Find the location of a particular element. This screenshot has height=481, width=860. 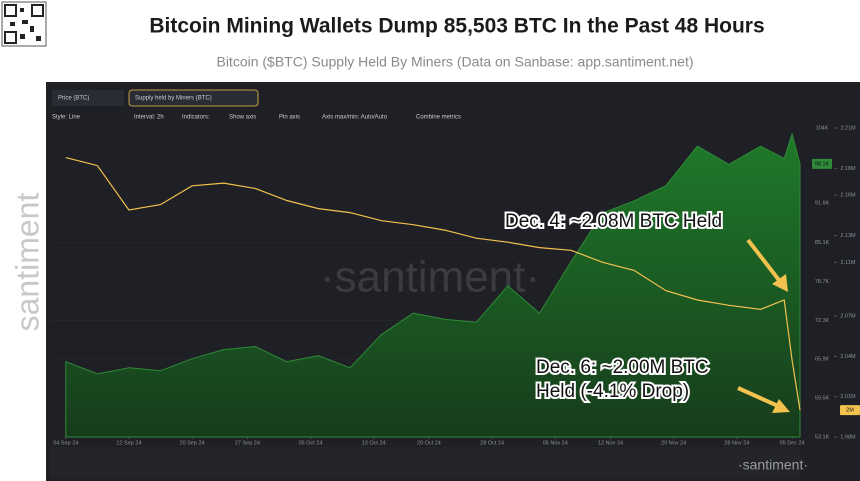

toolbar-control: Indicators: is located at coordinates (196, 118).